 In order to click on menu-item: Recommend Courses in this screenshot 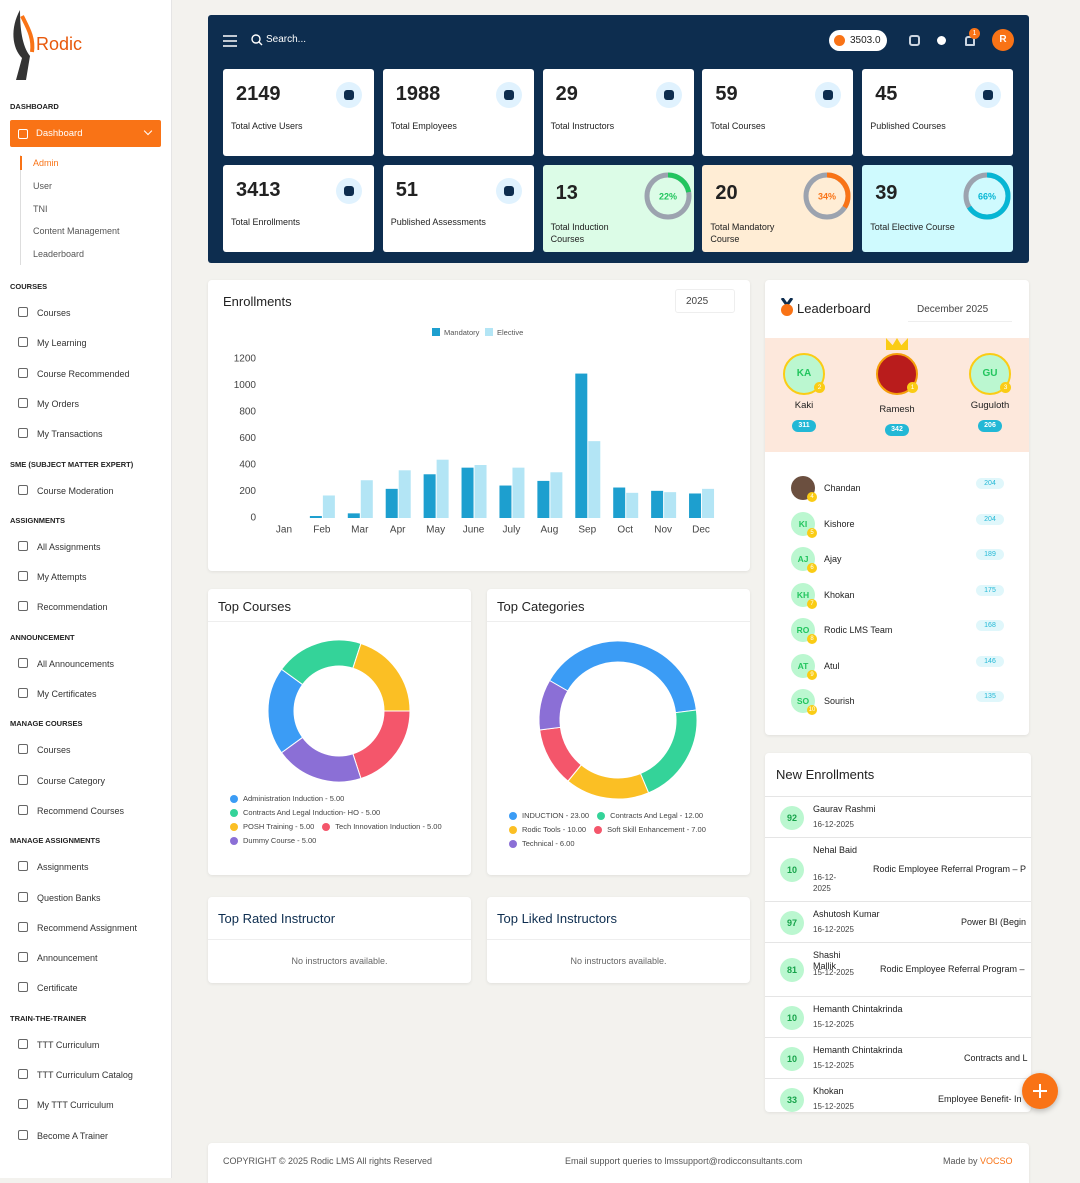, I will do `click(81, 810)`.